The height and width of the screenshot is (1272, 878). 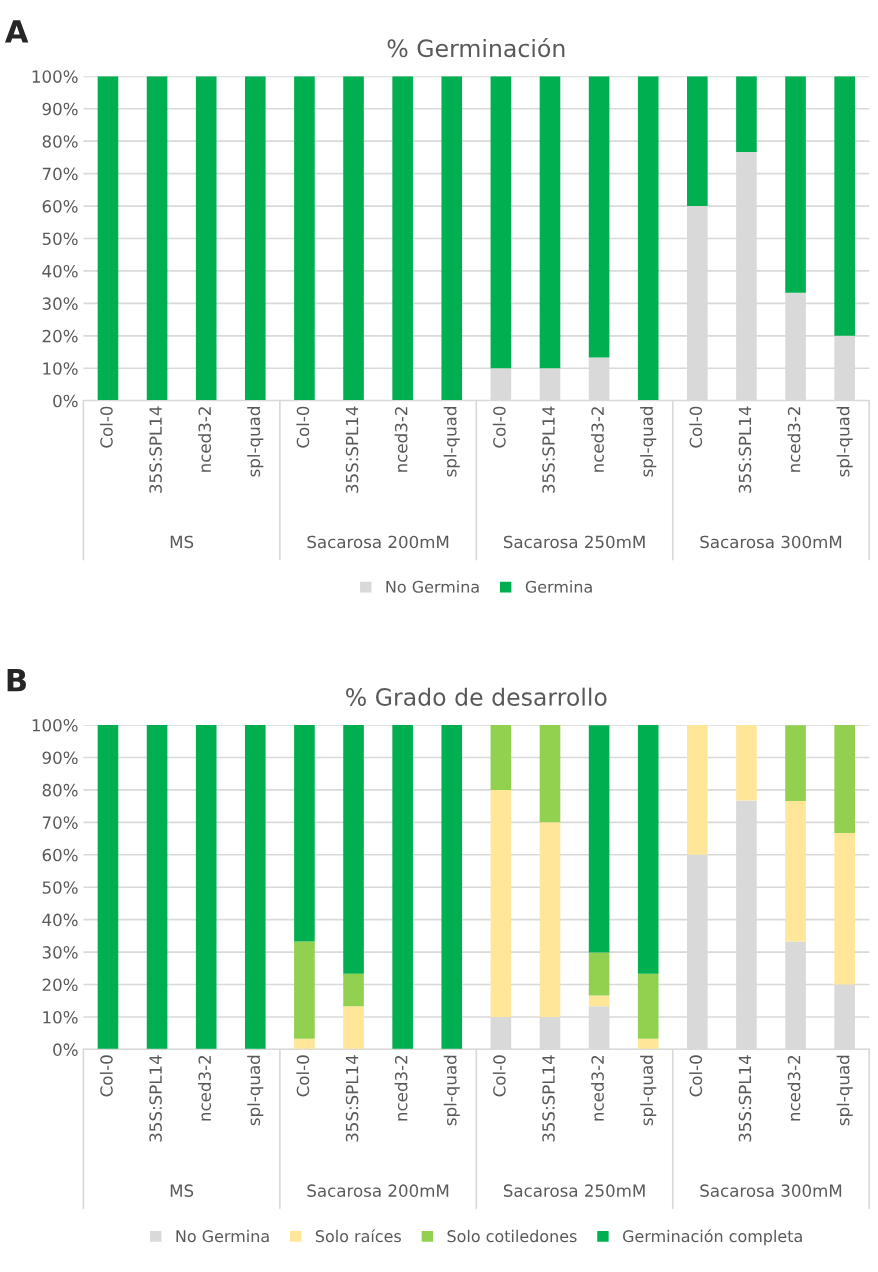 What do you see at coordinates (476, 696) in the screenshot?
I see `chart-title: % Grado de desarrollo` at bounding box center [476, 696].